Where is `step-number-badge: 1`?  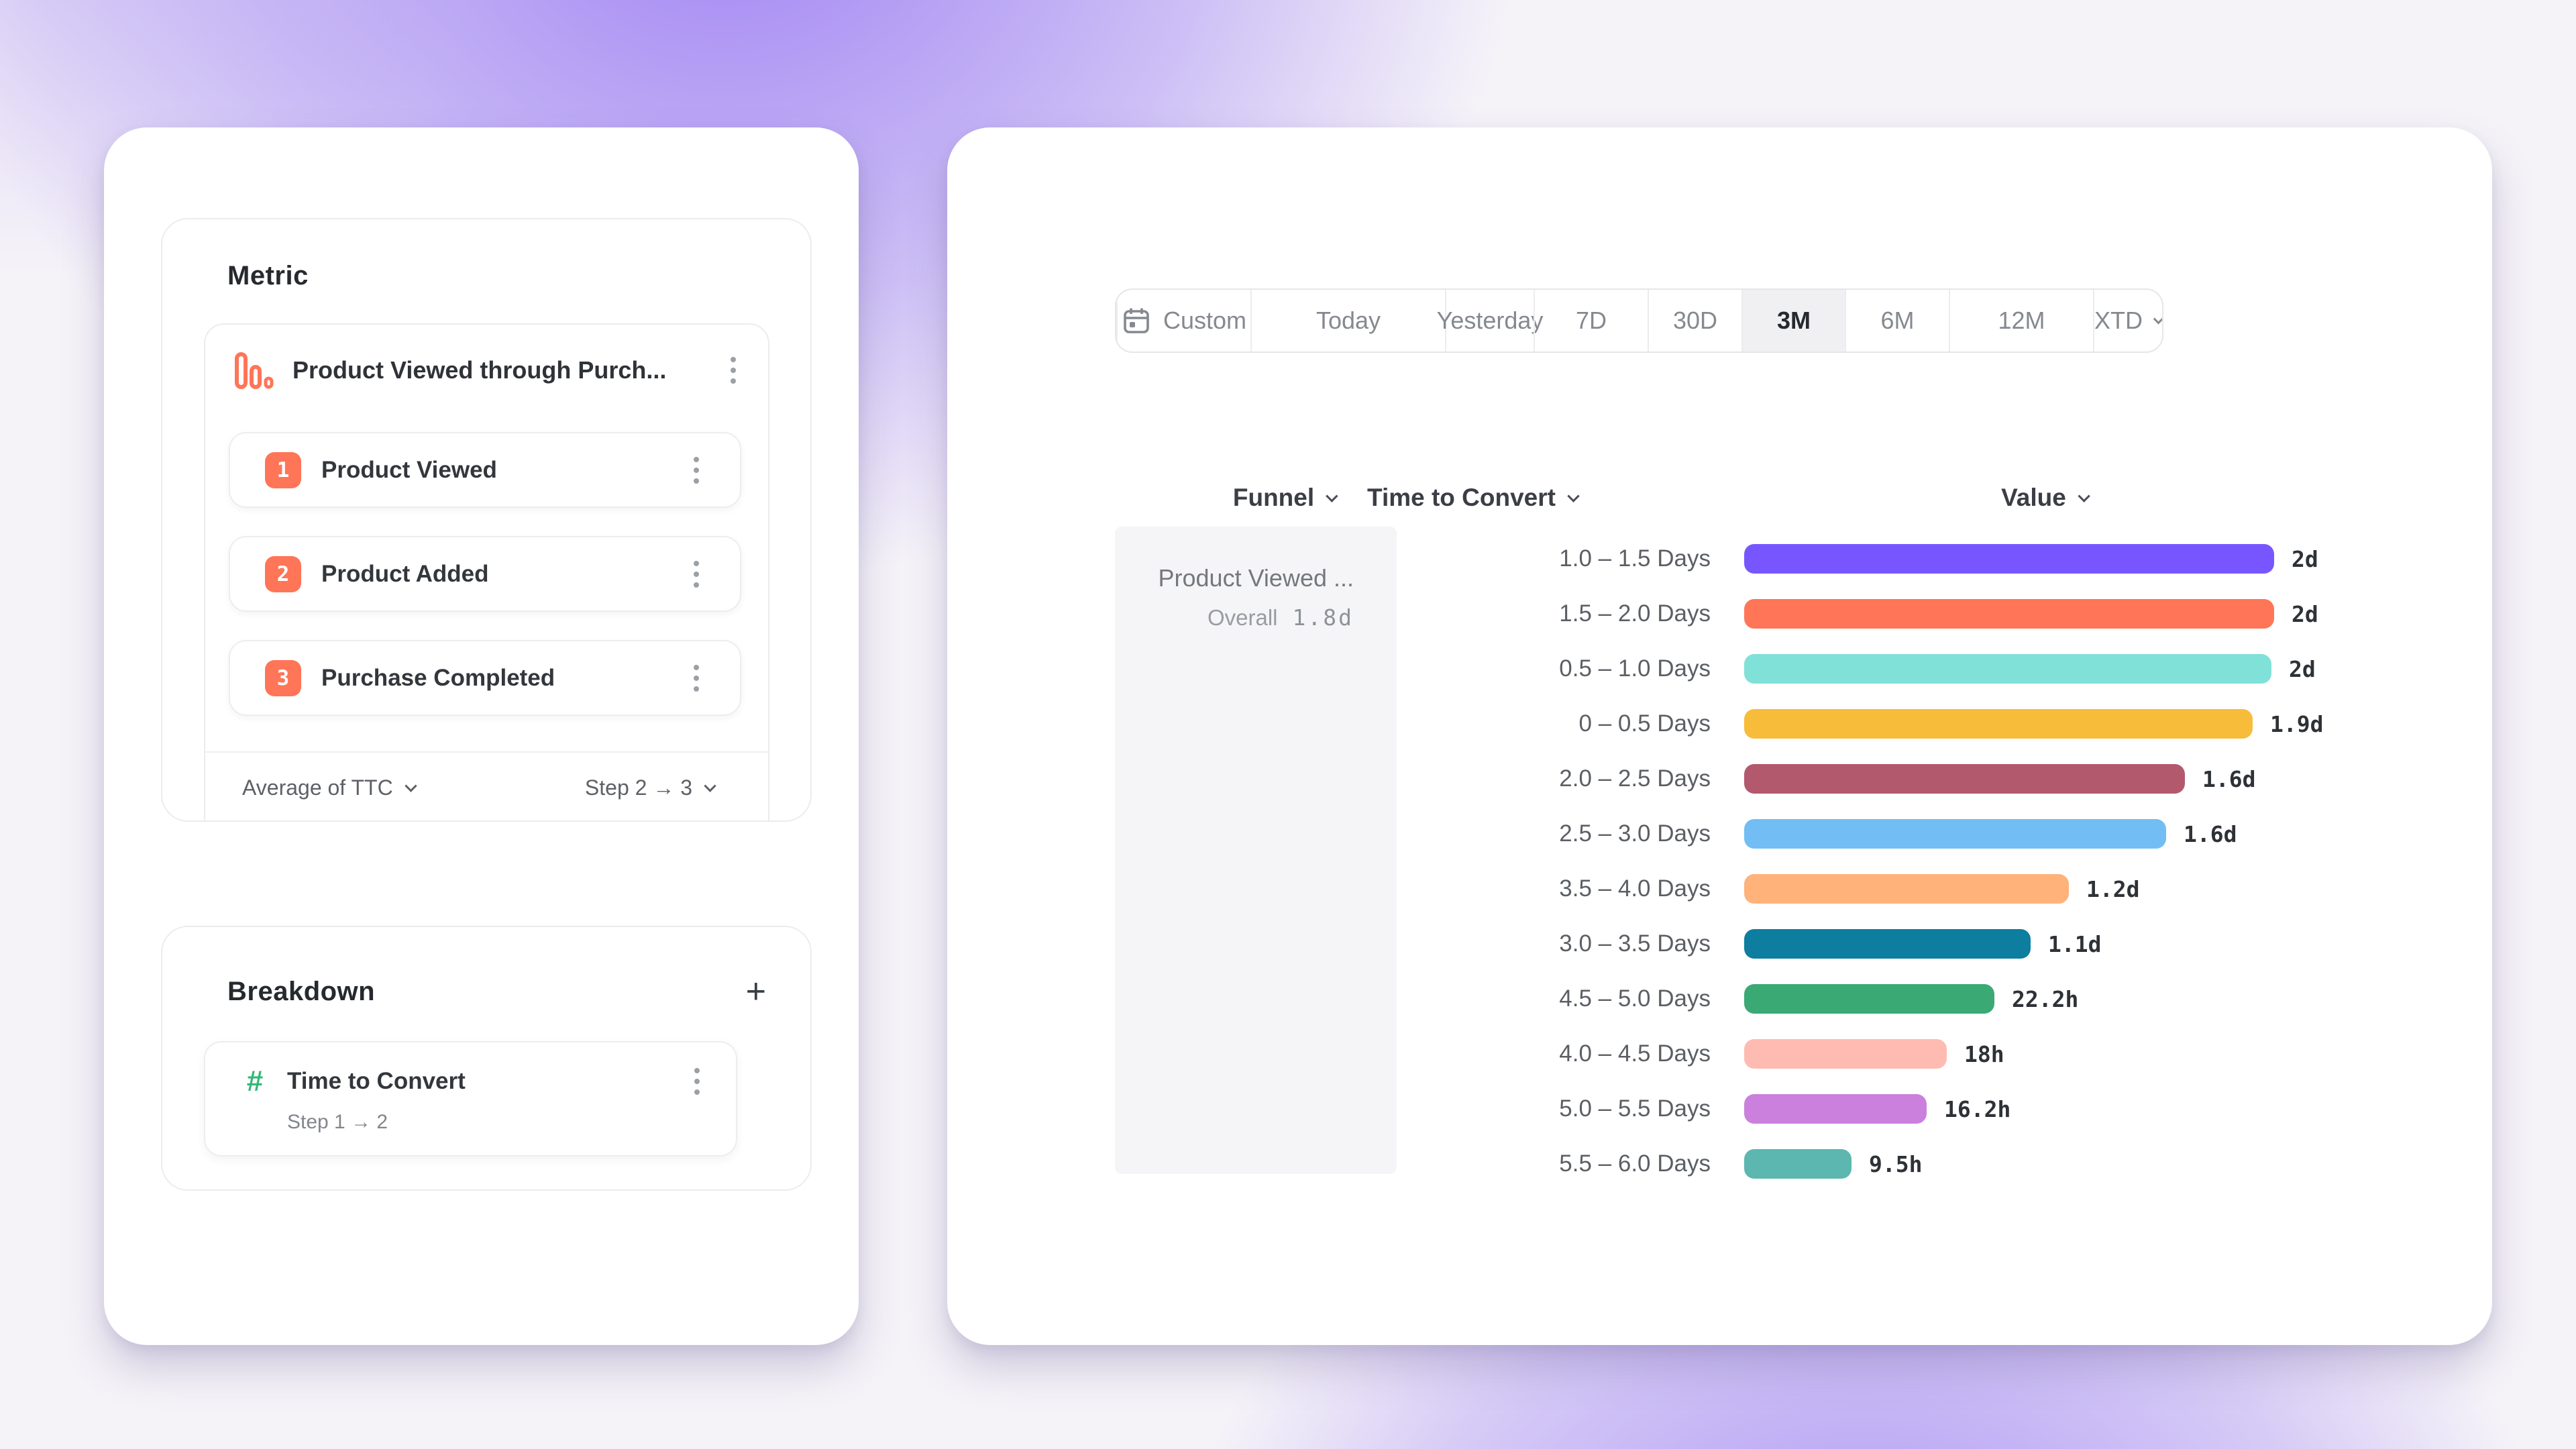
step-number-badge: 1 is located at coordinates (283, 469).